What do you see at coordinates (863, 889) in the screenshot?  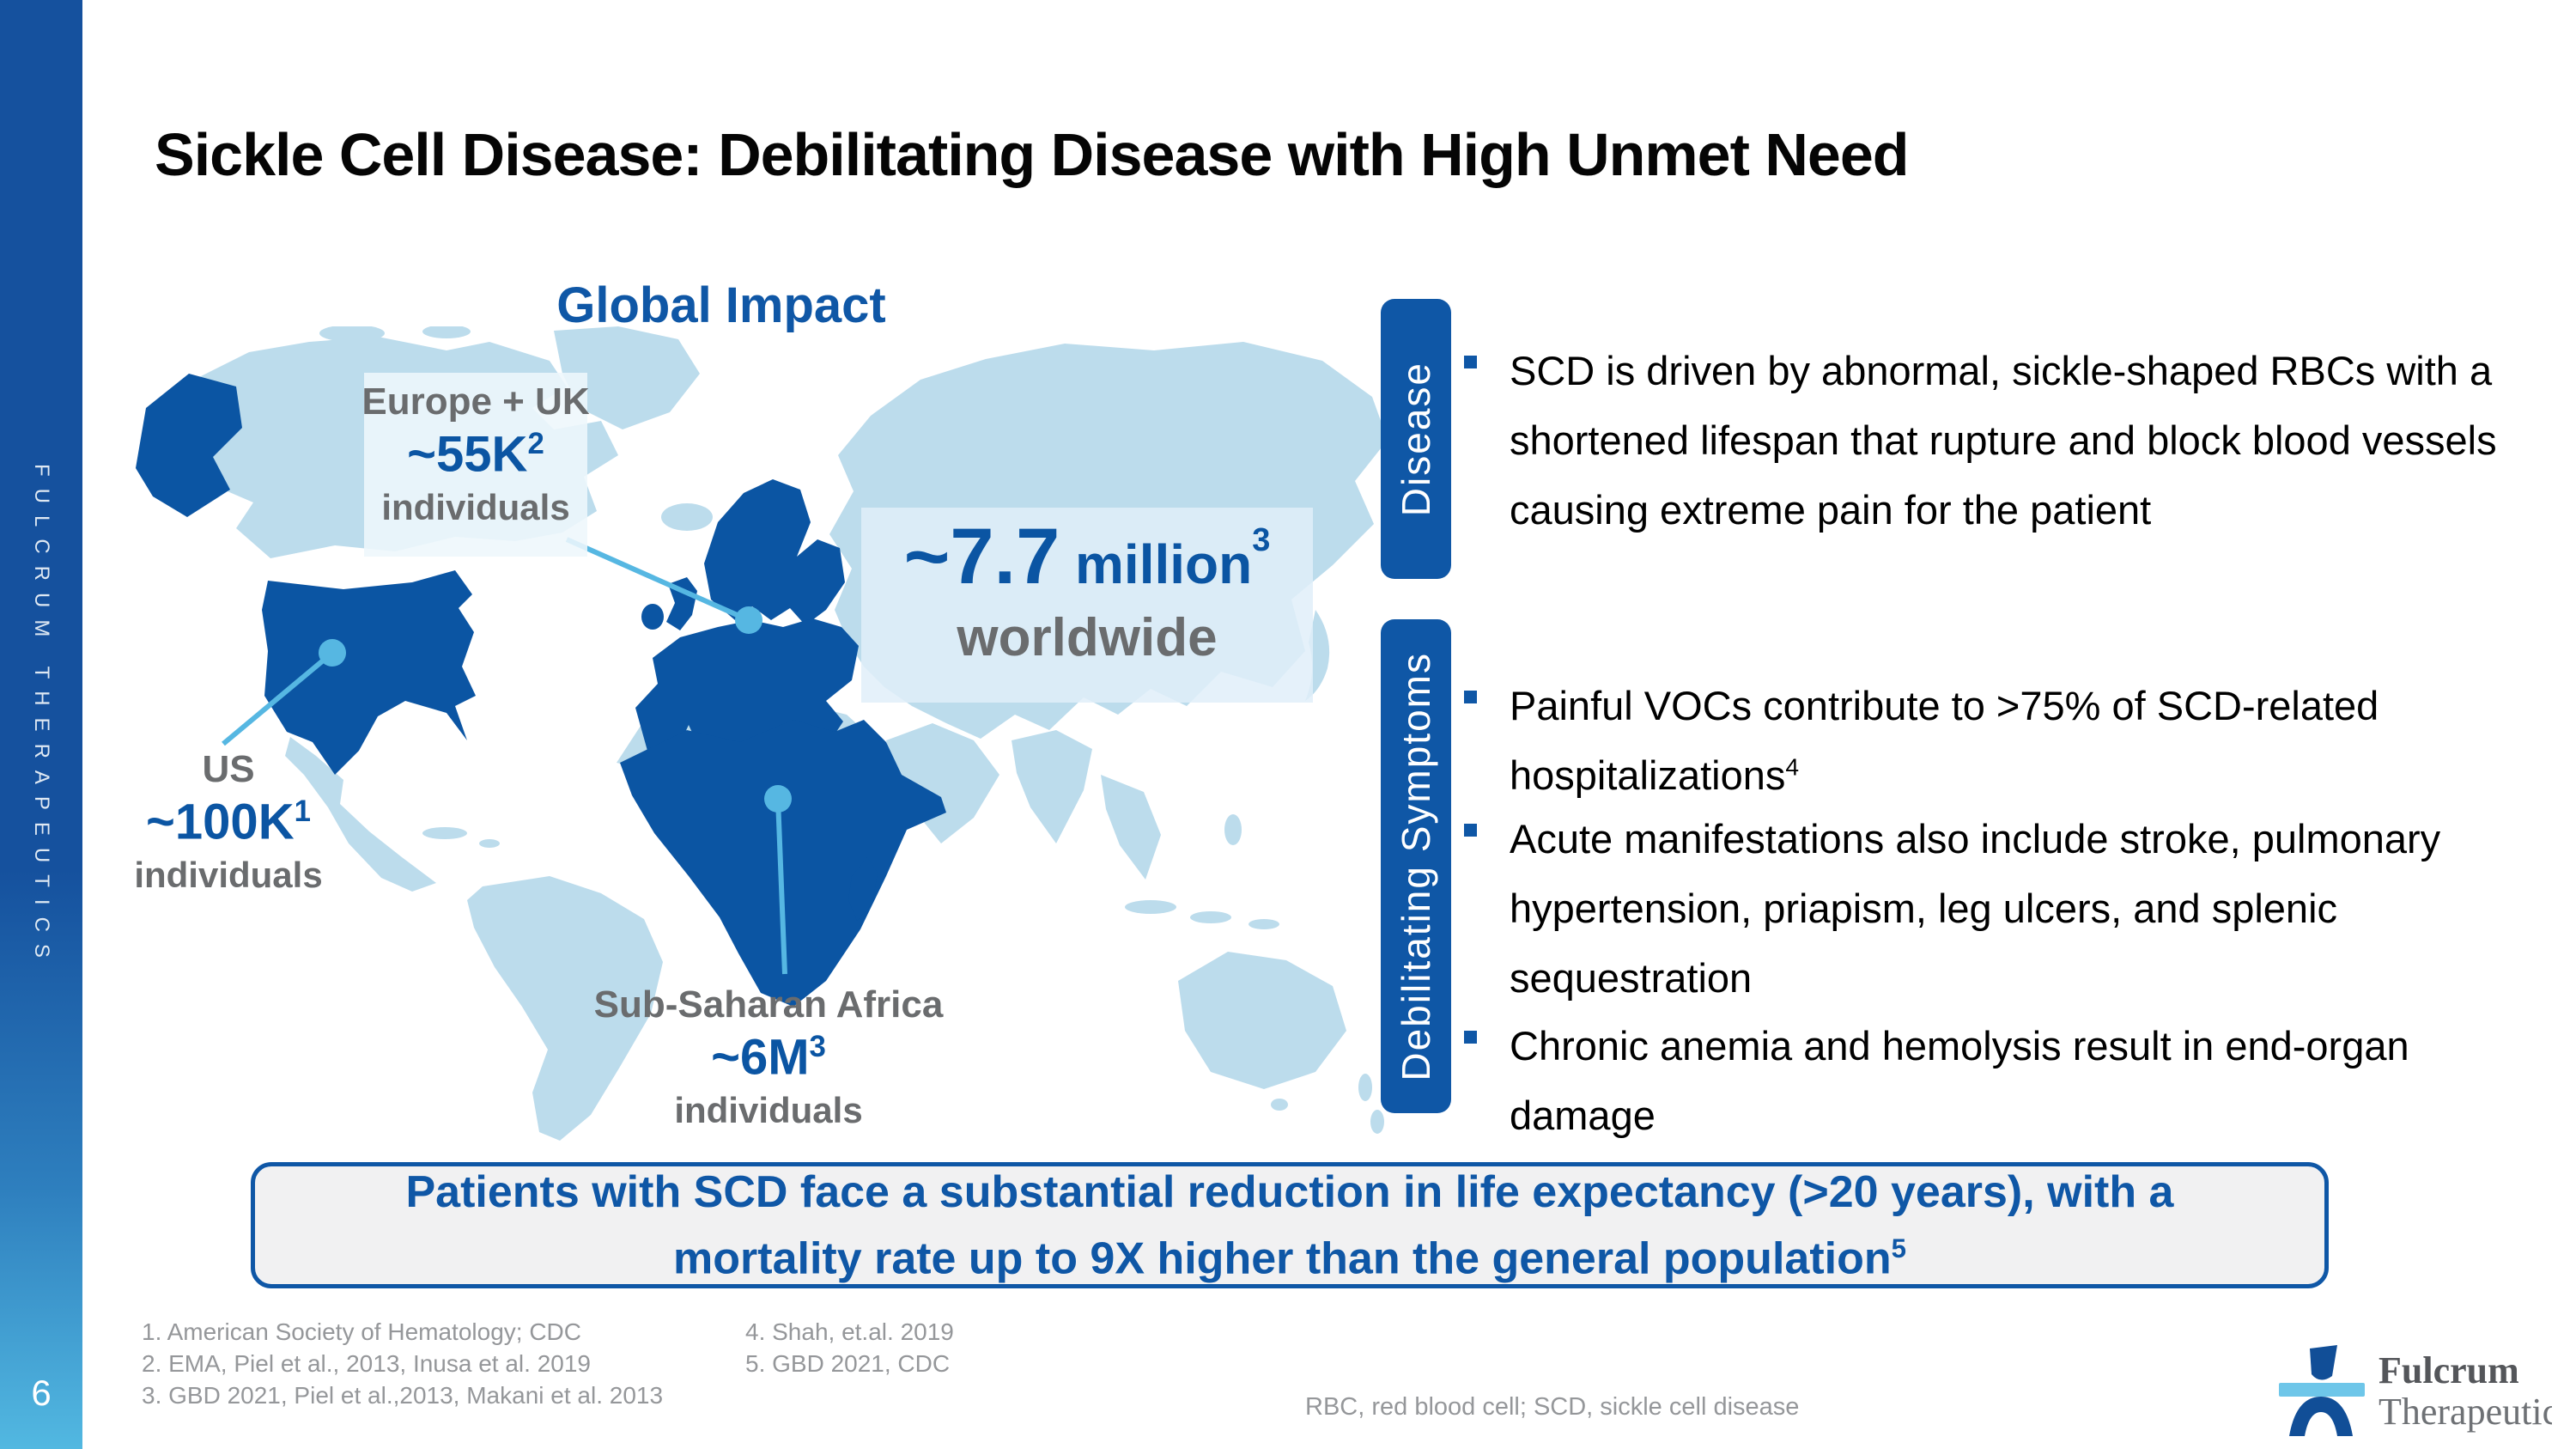 I see `map-madagascar-highlight` at bounding box center [863, 889].